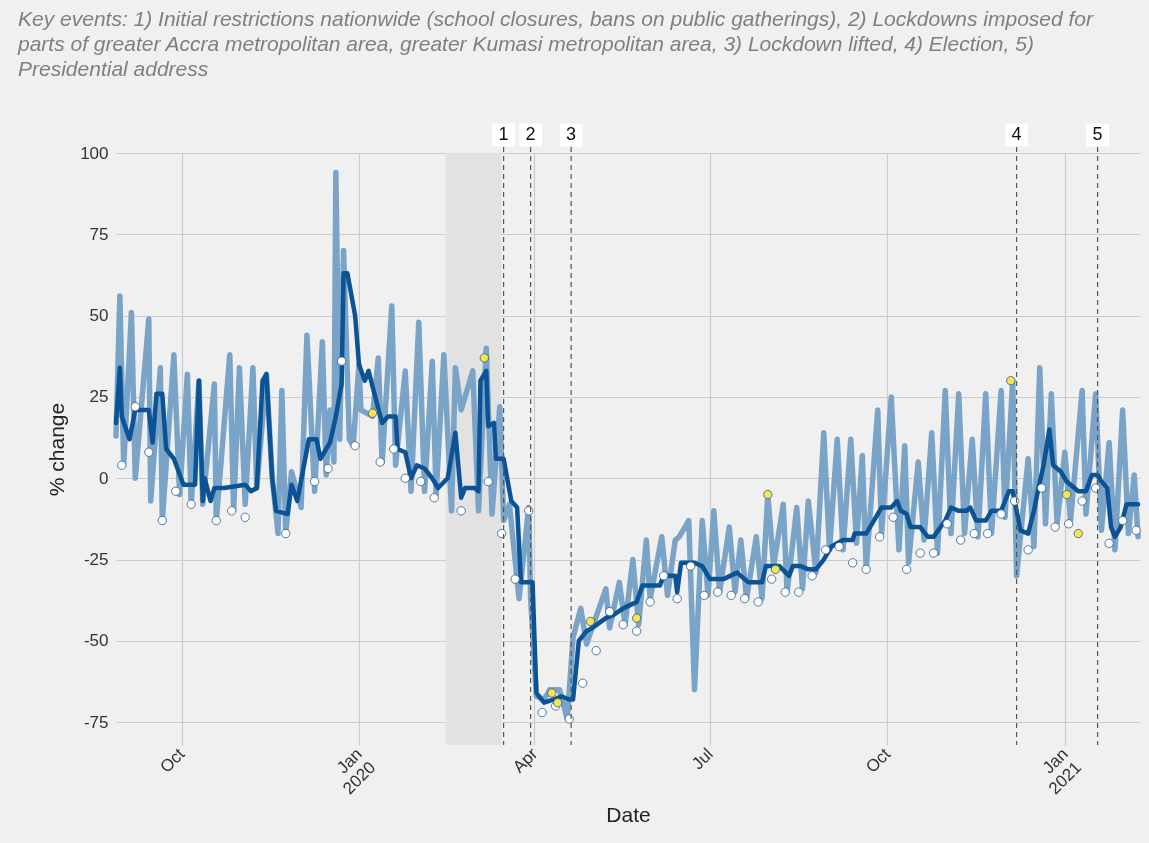 This screenshot has height=843, width=1149. I want to click on x-tick-label: Jul, so click(702, 759).